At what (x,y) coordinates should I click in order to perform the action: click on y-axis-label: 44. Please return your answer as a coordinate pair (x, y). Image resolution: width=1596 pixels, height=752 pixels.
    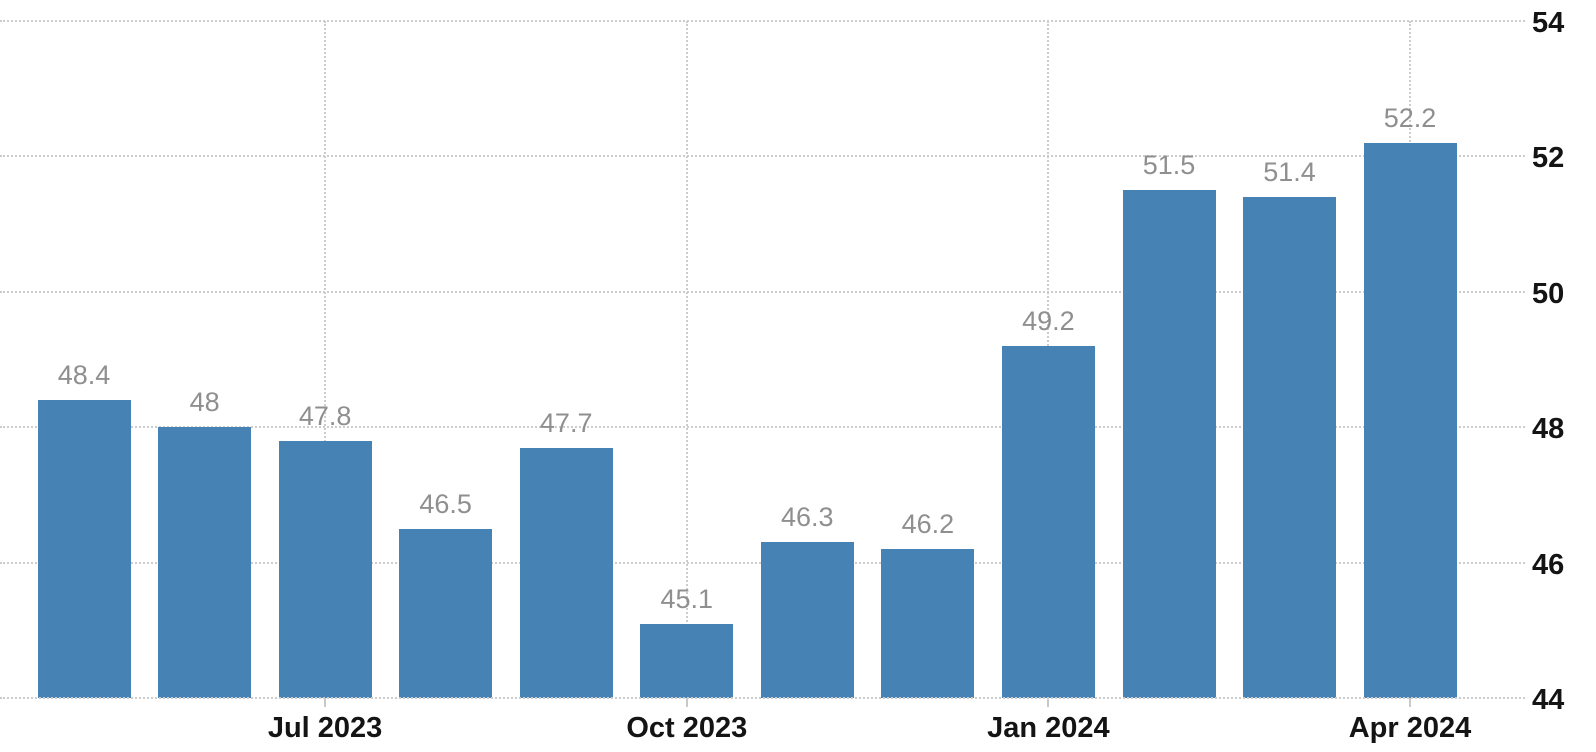
    Looking at the image, I should click on (1548, 700).